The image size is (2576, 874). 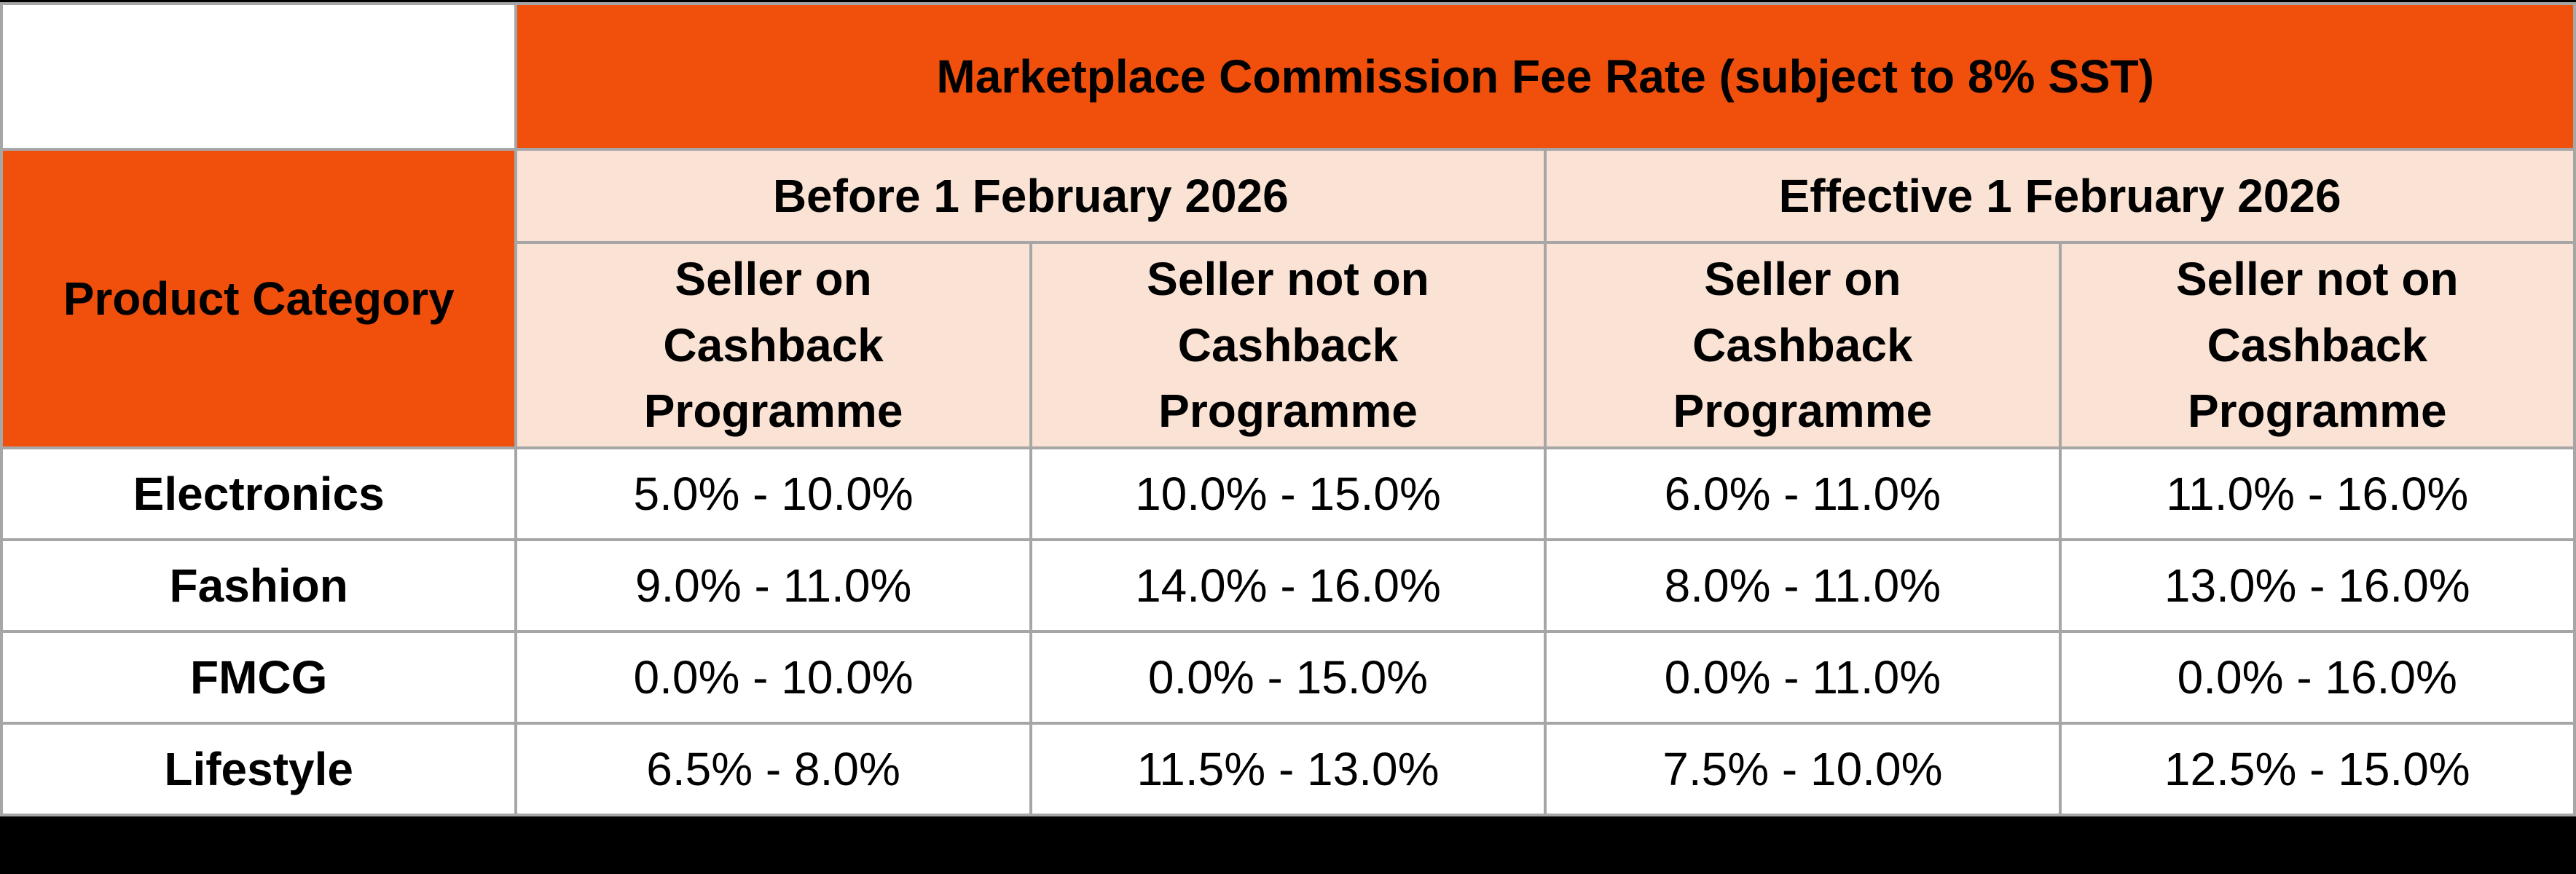 I want to click on rate-cell: 0.0% - 10.0%, so click(x=773, y=678).